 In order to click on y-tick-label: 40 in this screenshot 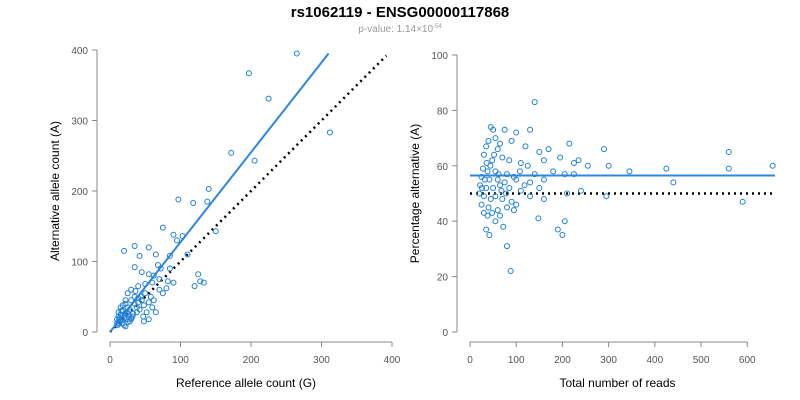, I will do `click(443, 222)`.